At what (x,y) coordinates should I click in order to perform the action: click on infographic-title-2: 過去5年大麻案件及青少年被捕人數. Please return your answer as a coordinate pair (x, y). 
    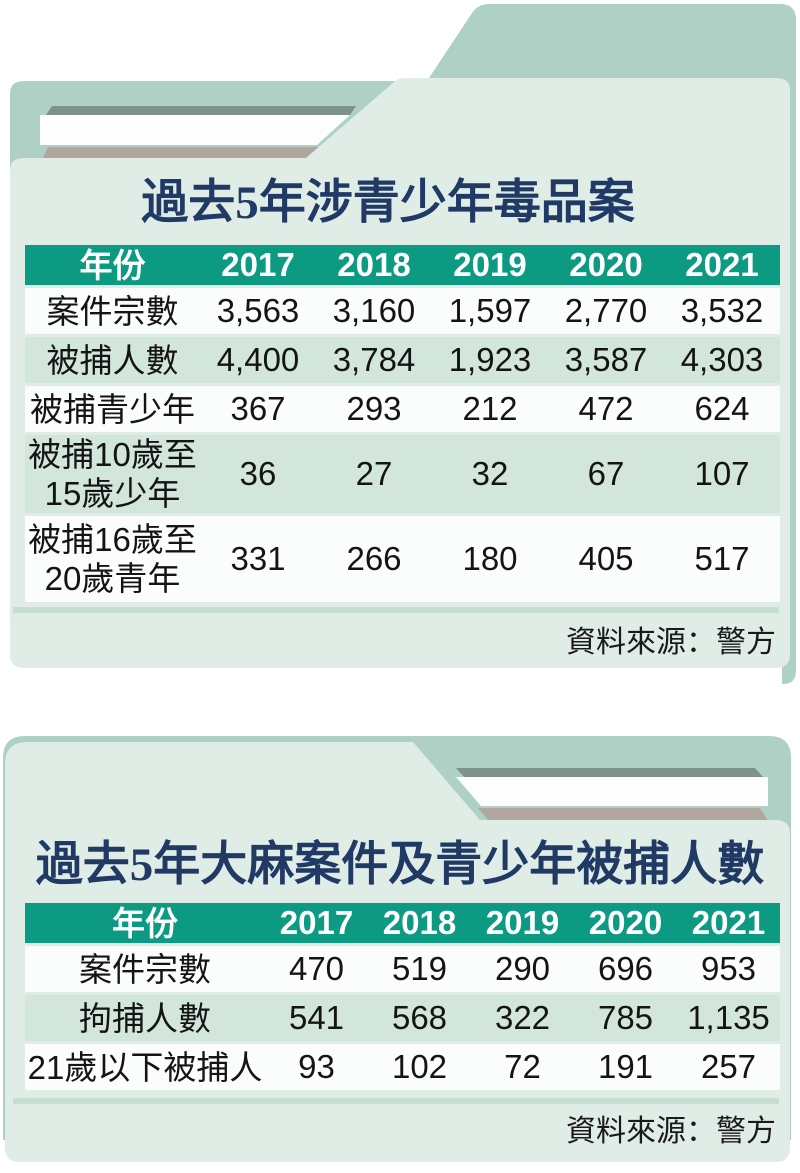
    Looking at the image, I should click on (400, 865).